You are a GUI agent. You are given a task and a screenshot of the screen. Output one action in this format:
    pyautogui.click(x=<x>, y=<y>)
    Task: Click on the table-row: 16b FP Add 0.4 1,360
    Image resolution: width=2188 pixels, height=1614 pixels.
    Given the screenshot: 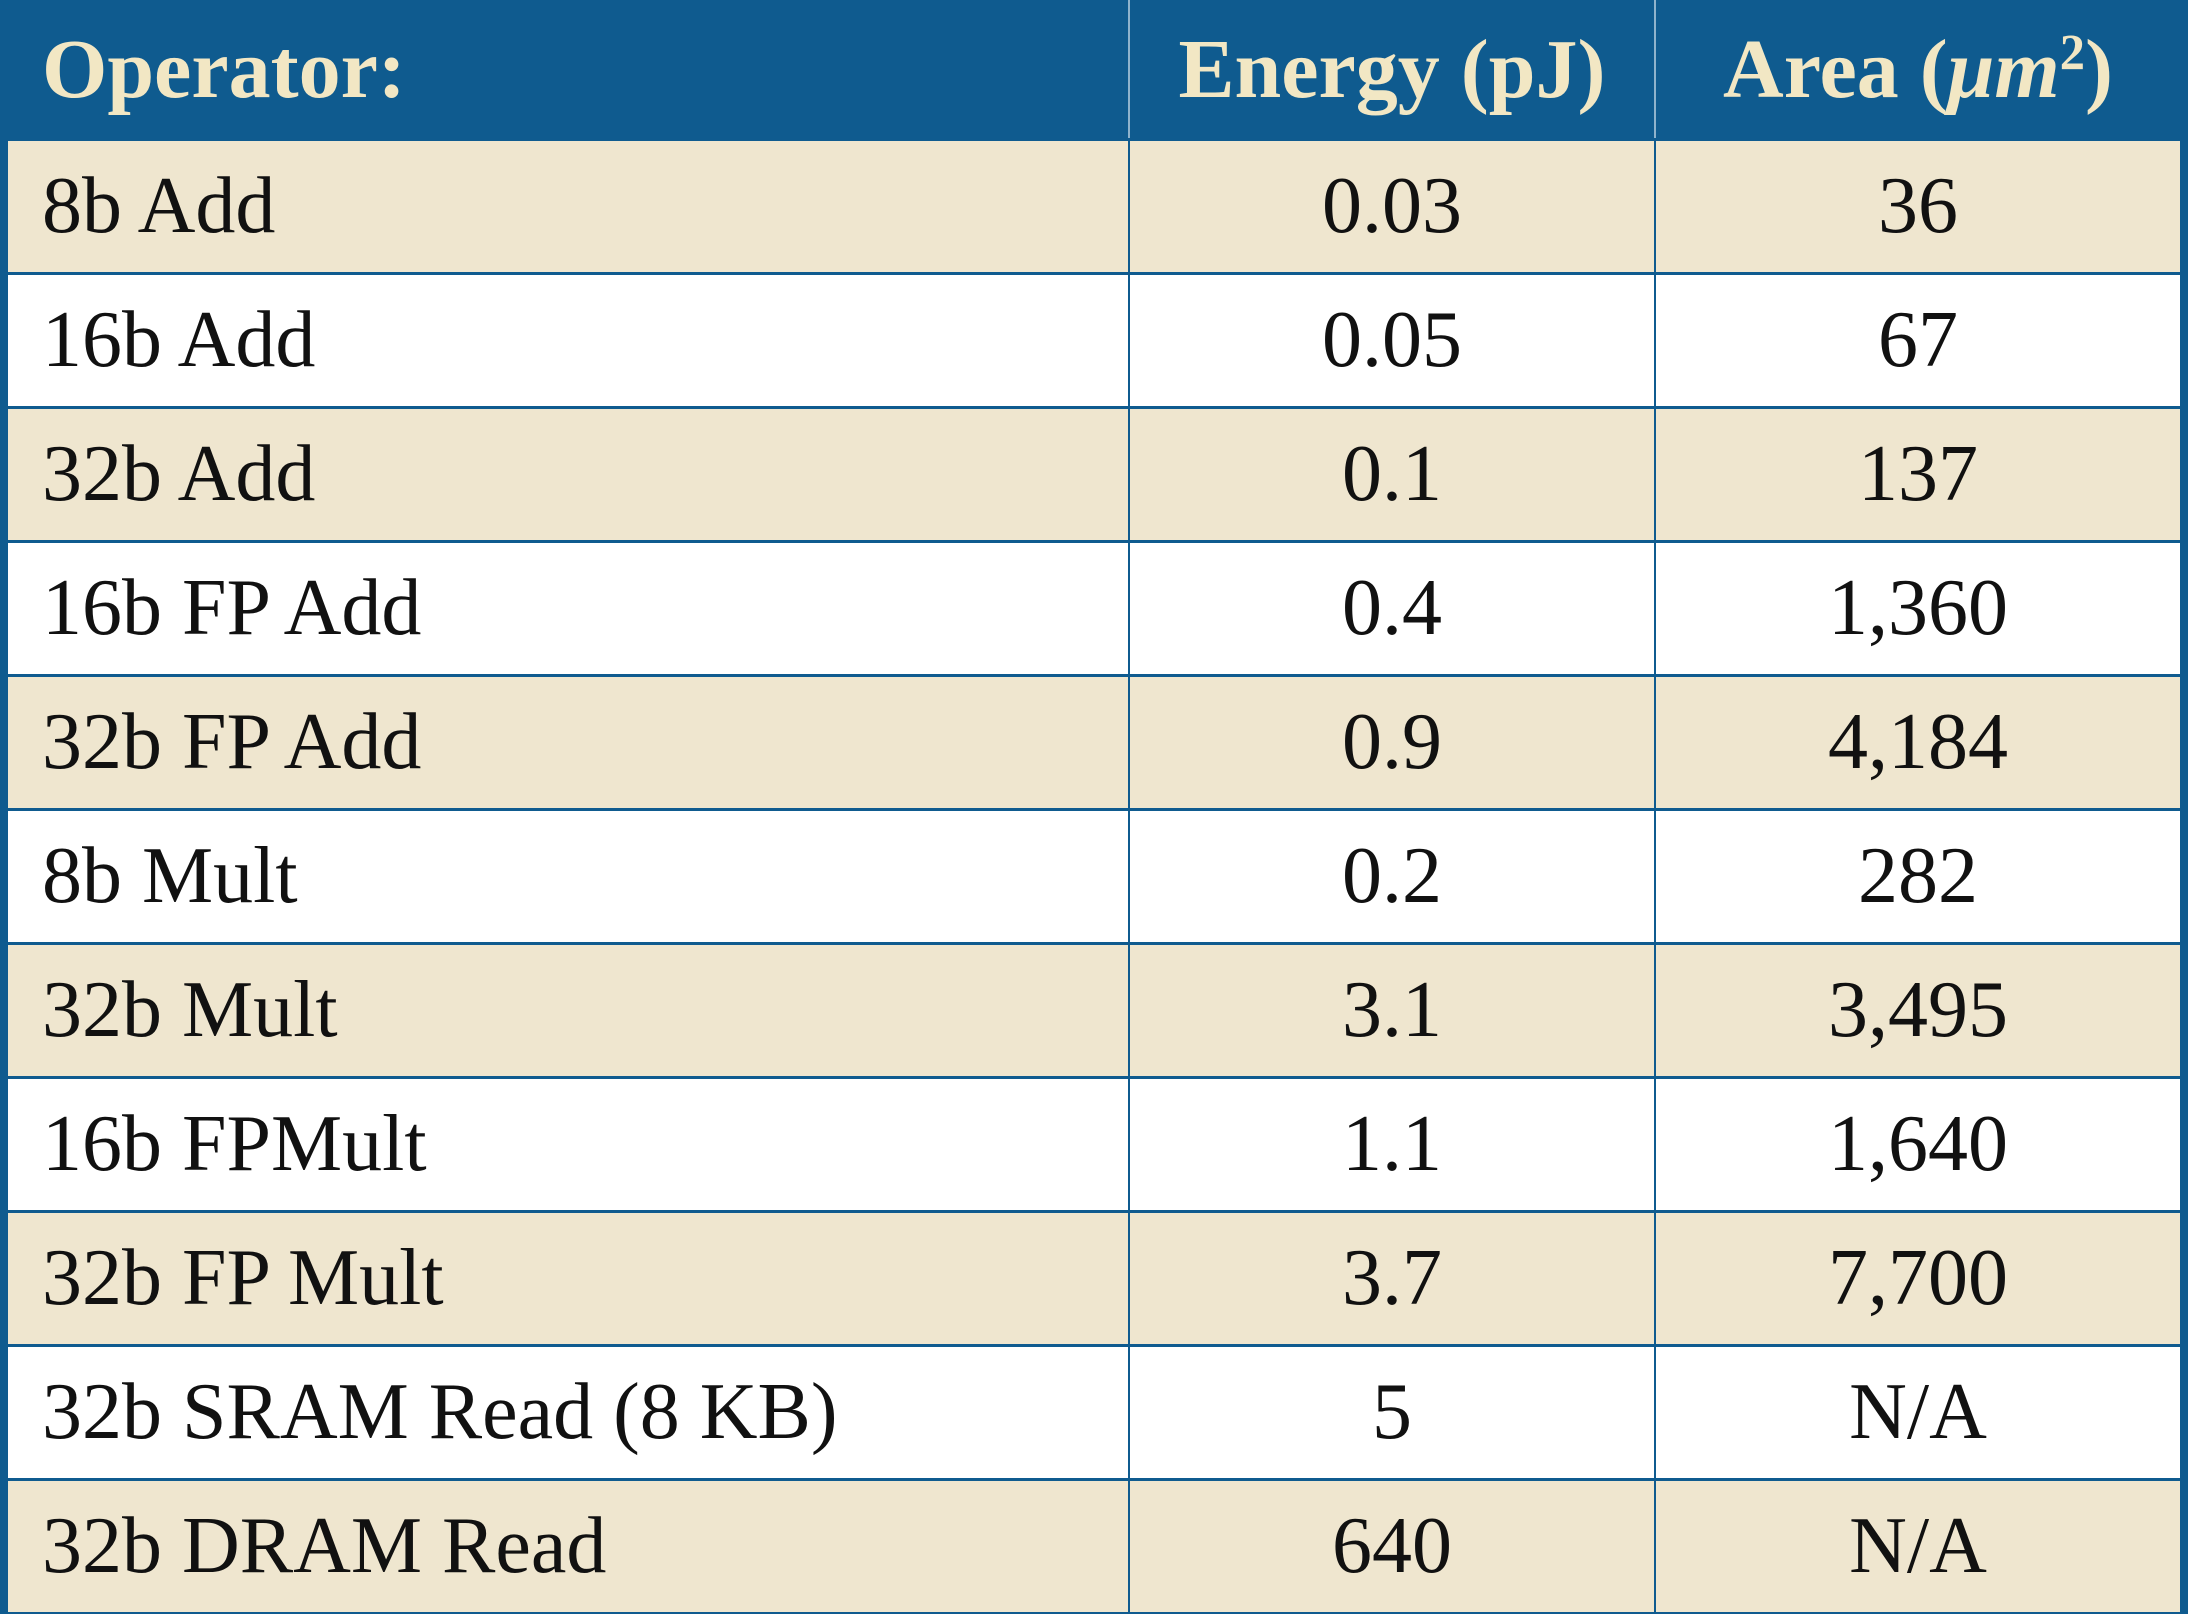 What is the action you would take?
    pyautogui.click(x=1094, y=608)
    